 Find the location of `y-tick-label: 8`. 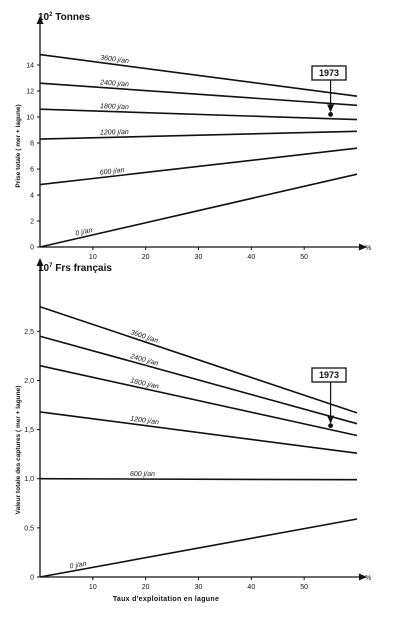

y-tick-label: 8 is located at coordinates (32, 144).